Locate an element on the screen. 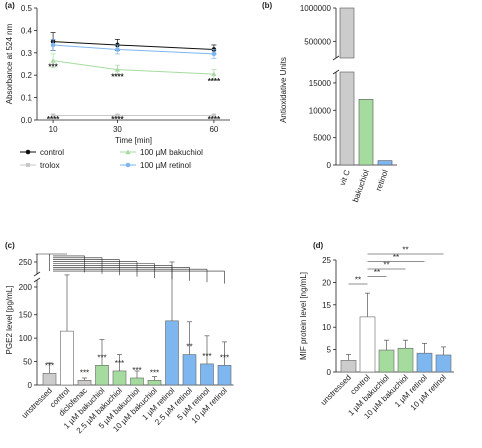  panel-c-axis-break-mark is located at coordinates (37, 280).